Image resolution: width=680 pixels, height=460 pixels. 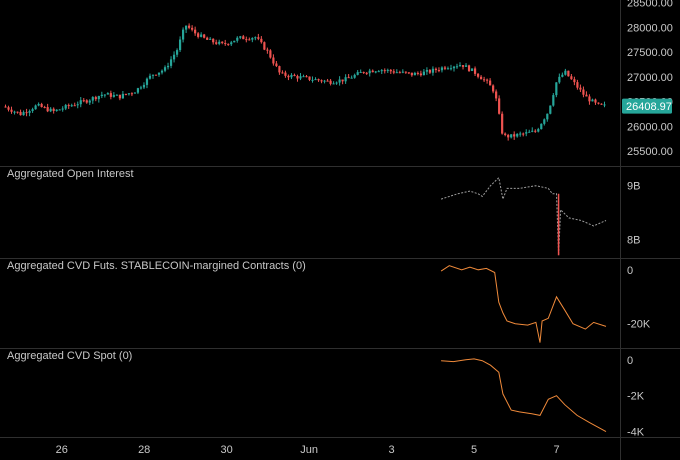 What do you see at coordinates (227, 450) in the screenshot?
I see `time-tick-label: 30` at bounding box center [227, 450].